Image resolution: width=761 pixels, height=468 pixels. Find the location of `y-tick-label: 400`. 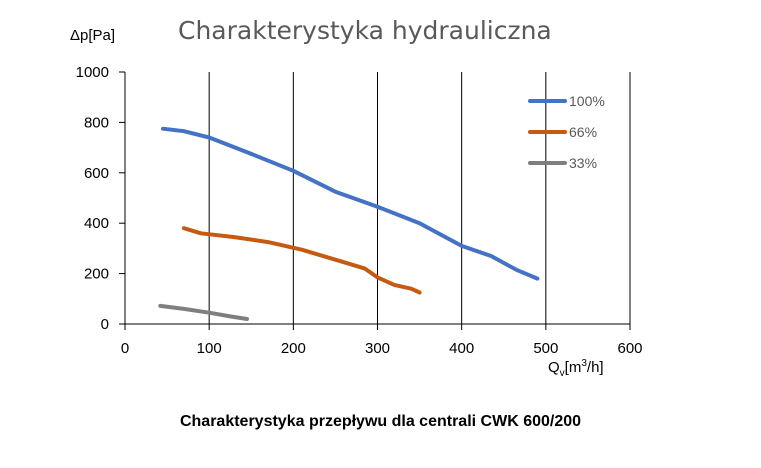

y-tick-label: 400 is located at coordinates (96, 223).